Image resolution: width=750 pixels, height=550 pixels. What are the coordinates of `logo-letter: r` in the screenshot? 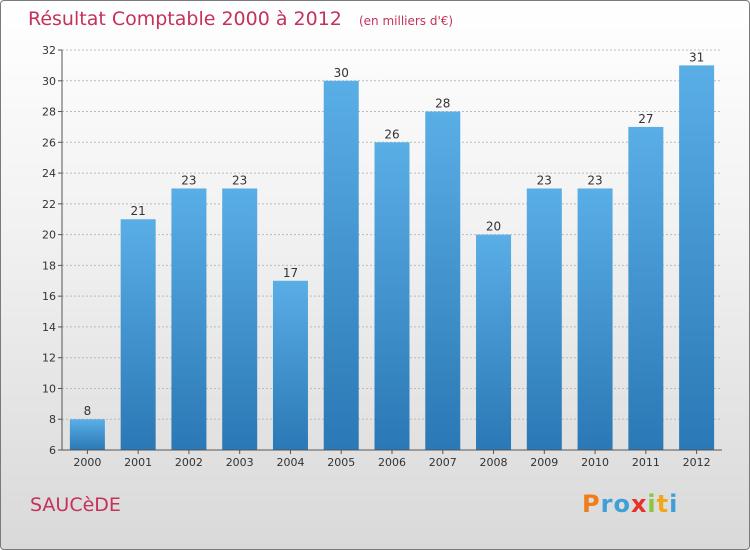 It's located at (607, 504).